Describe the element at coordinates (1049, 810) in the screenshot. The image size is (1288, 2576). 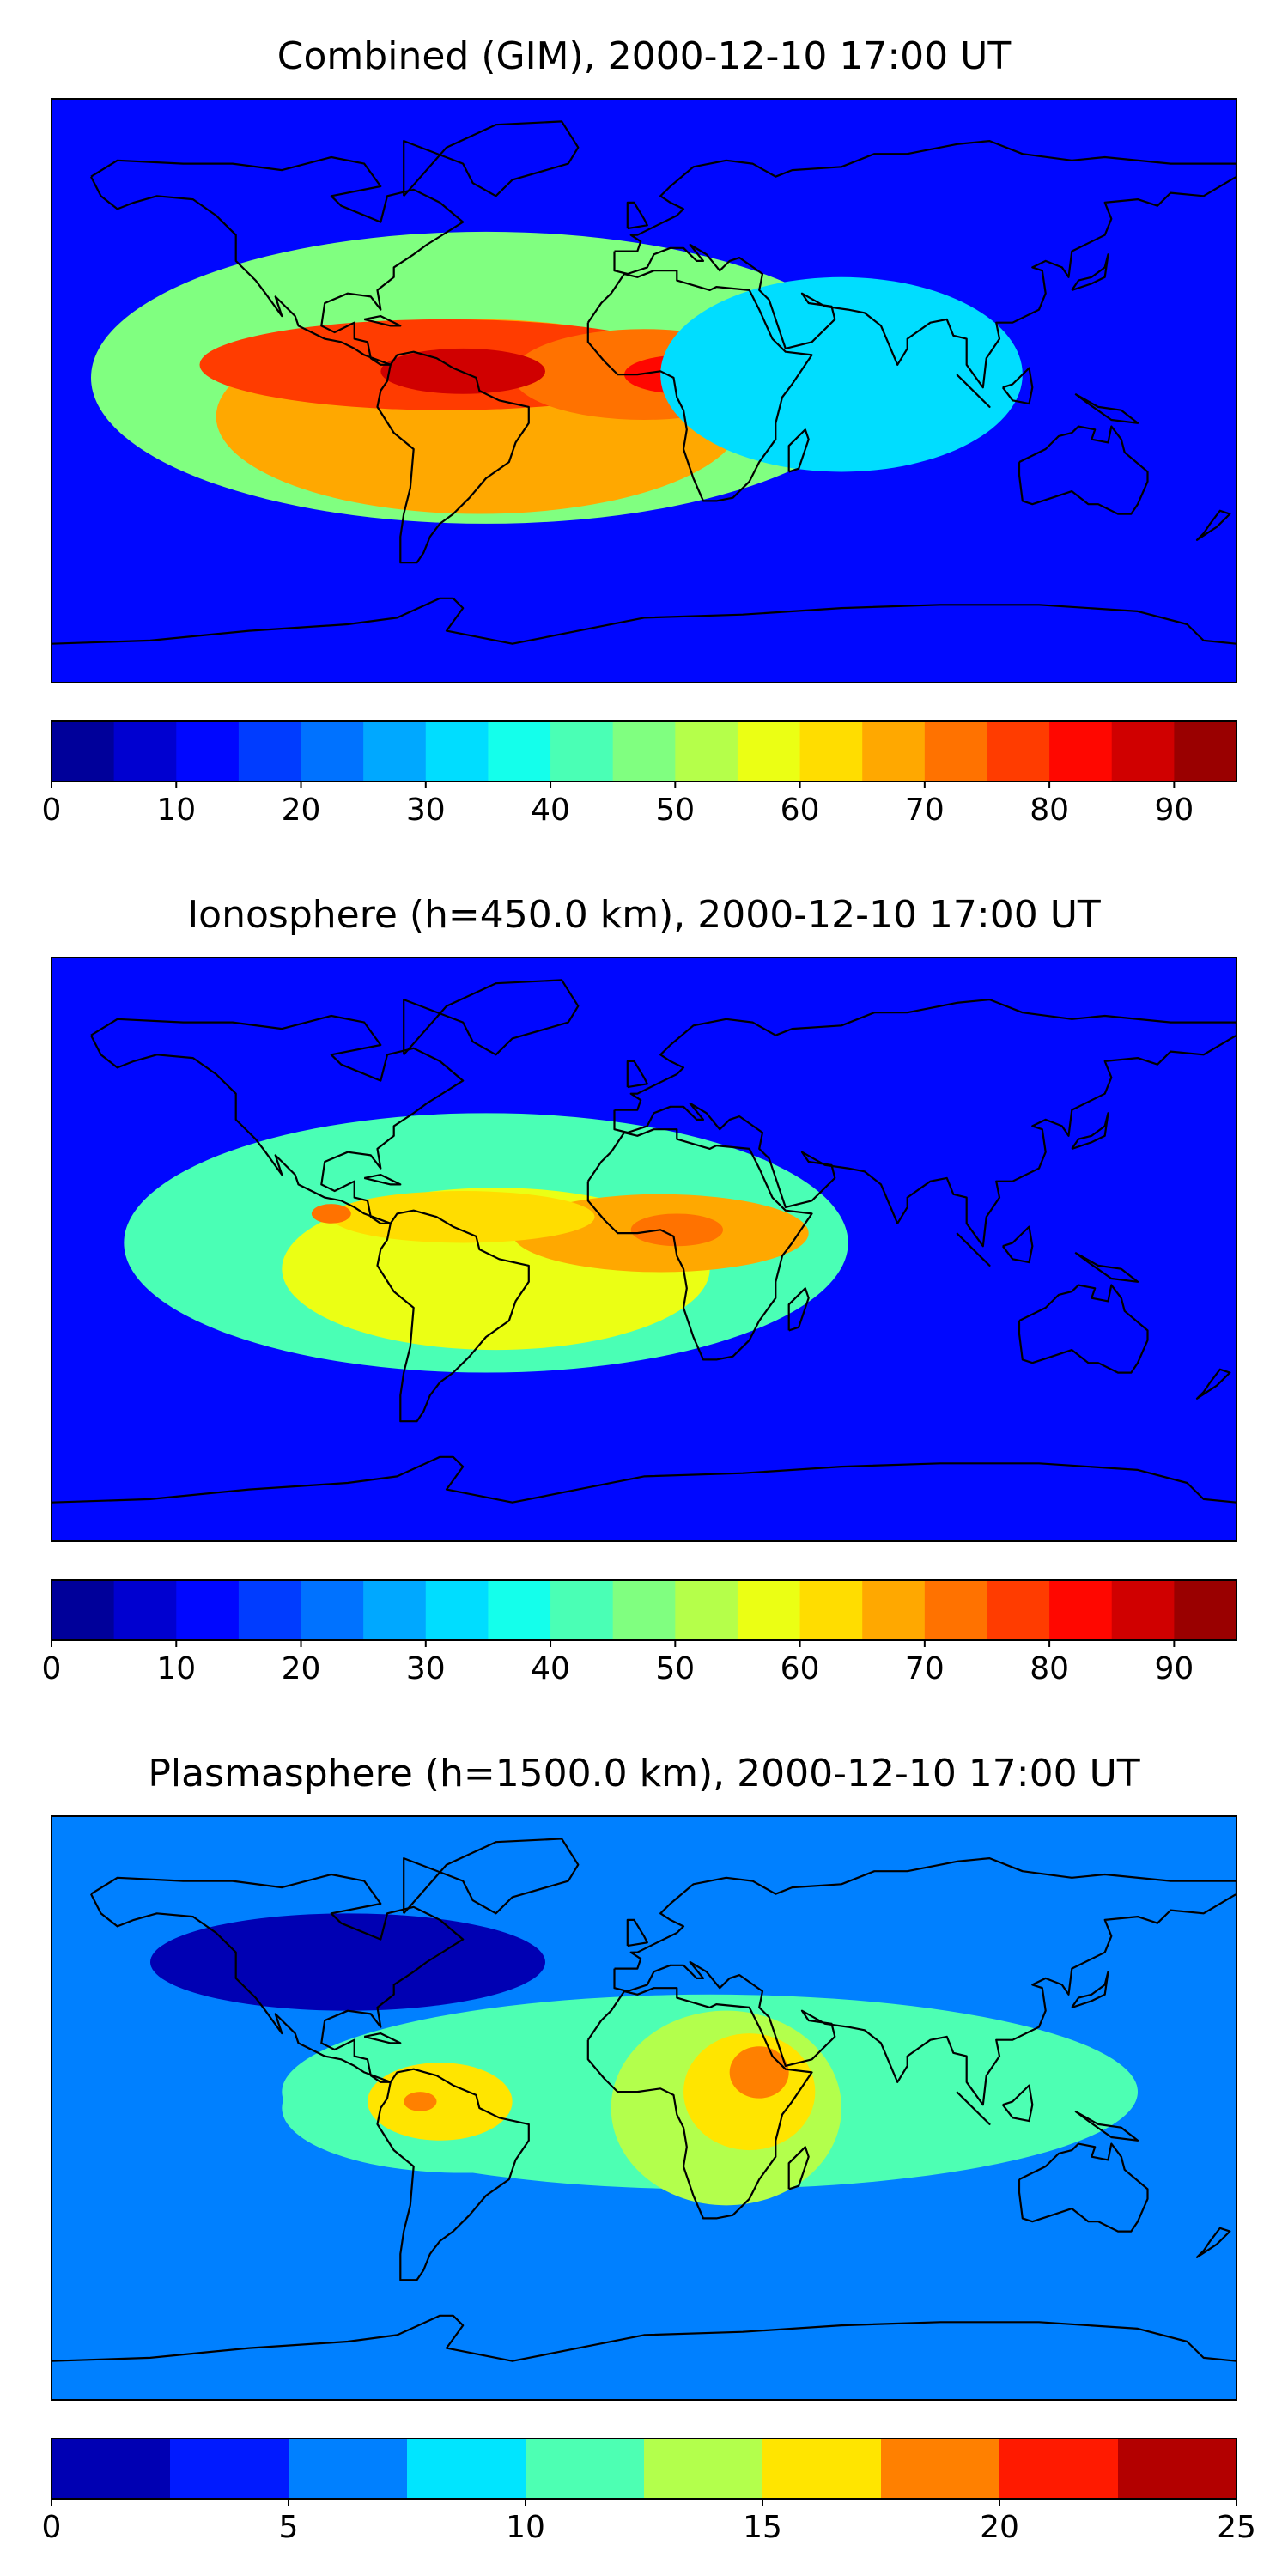
I see `colorbar-tick-label: 80` at that location.